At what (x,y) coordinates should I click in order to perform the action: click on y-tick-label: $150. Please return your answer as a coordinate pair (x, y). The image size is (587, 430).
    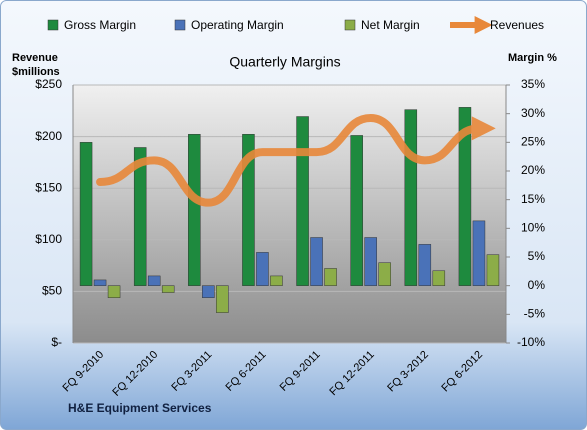
    Looking at the image, I should click on (48, 187).